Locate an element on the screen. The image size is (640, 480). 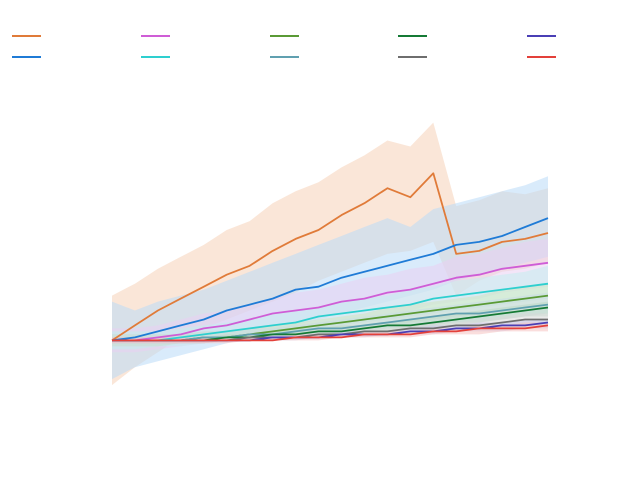
series-4-band is located at coordinates (330, 307).